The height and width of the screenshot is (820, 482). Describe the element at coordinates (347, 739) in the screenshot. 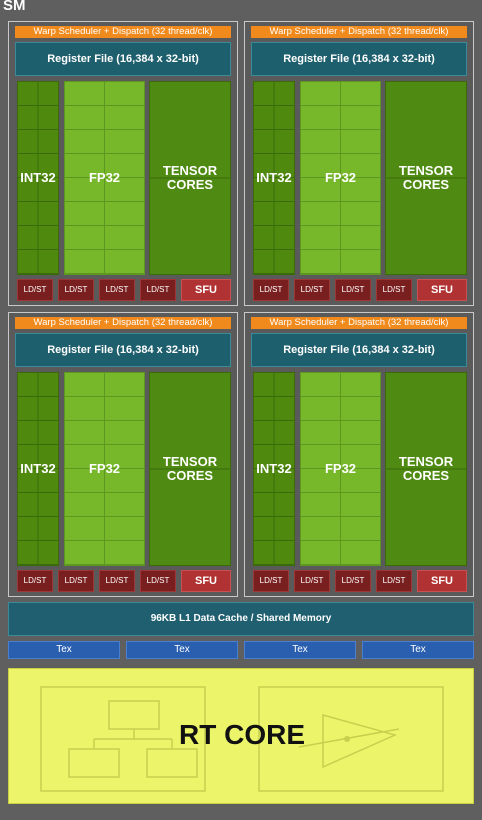

I see `intersection-point` at that location.